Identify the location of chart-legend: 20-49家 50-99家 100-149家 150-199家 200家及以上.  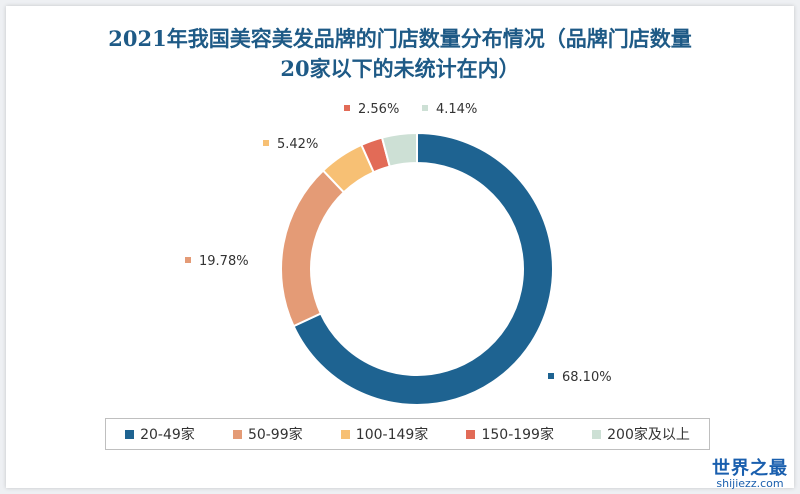
(407, 434).